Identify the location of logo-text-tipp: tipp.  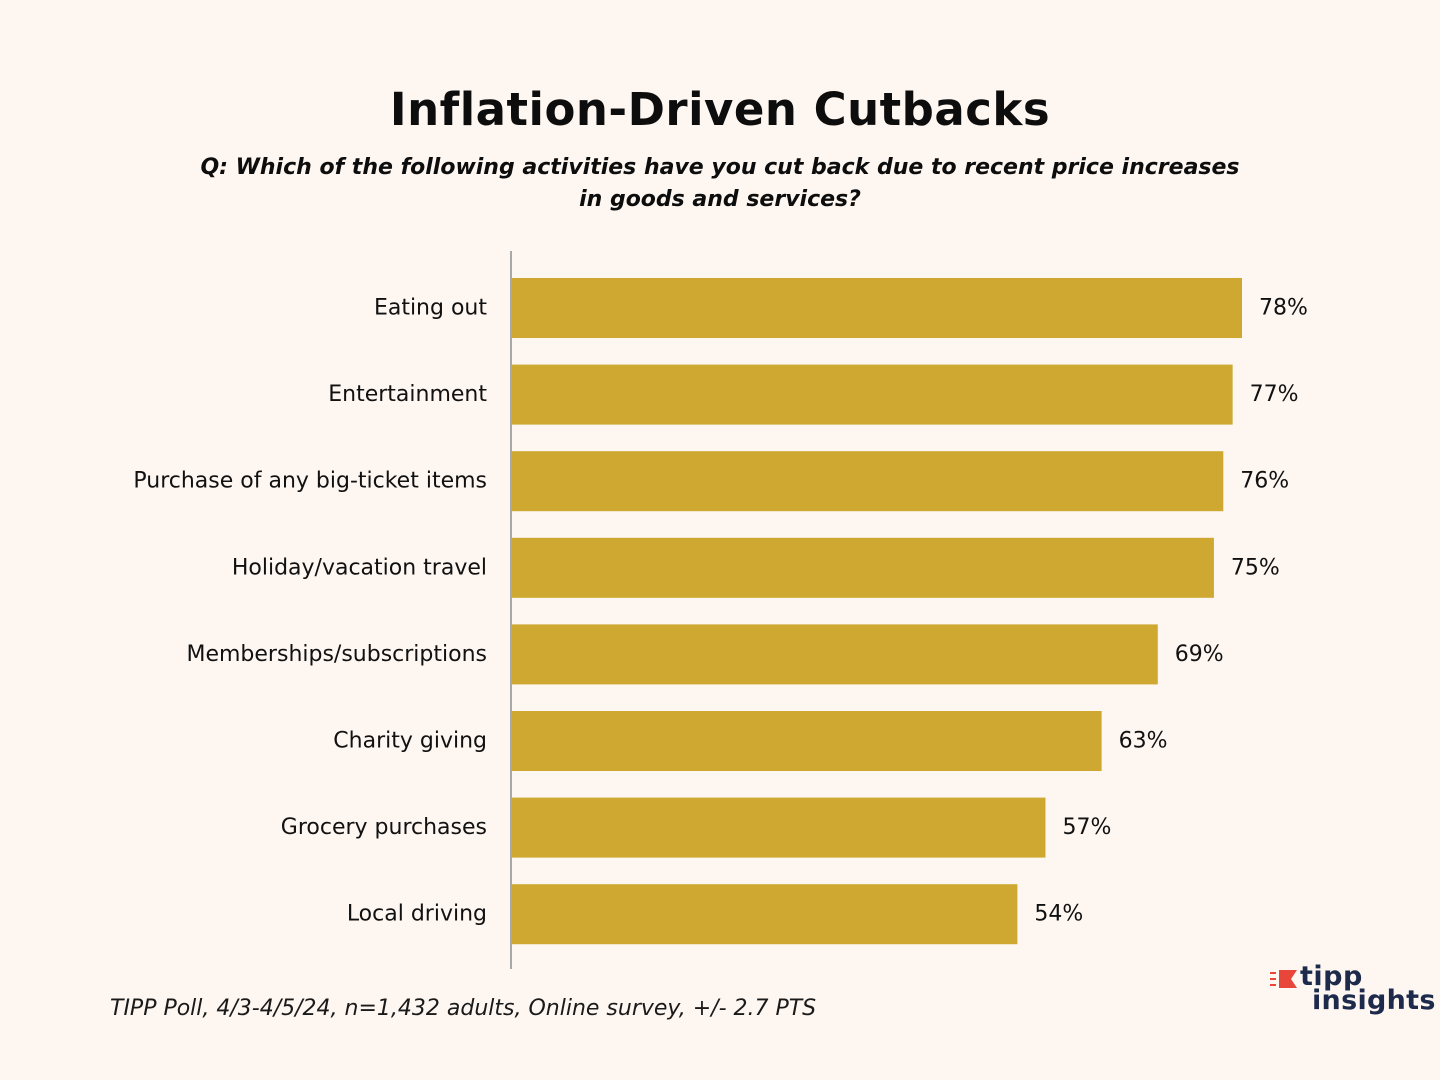
(1331, 976).